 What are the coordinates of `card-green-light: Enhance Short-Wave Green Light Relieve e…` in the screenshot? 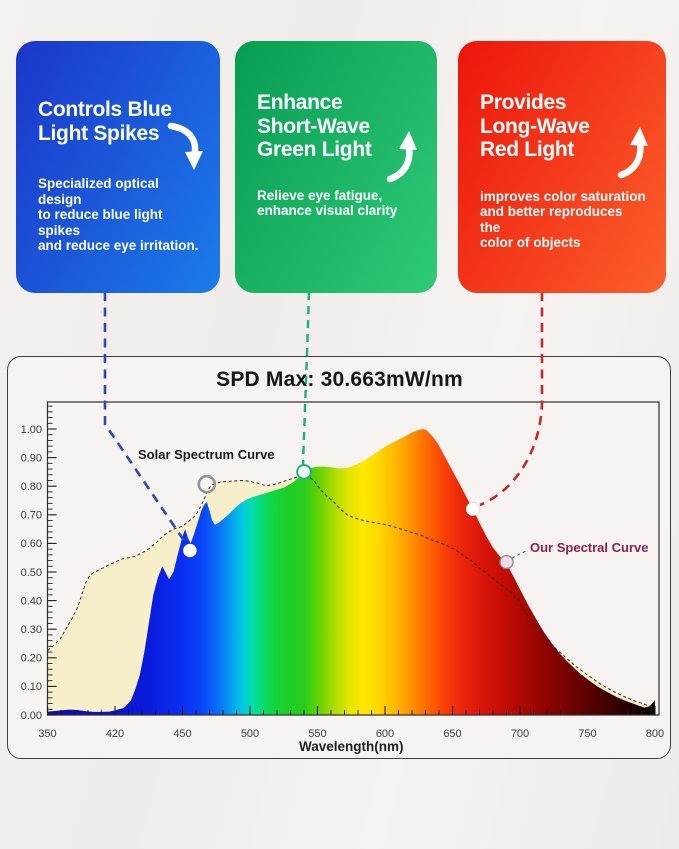 It's located at (336, 167).